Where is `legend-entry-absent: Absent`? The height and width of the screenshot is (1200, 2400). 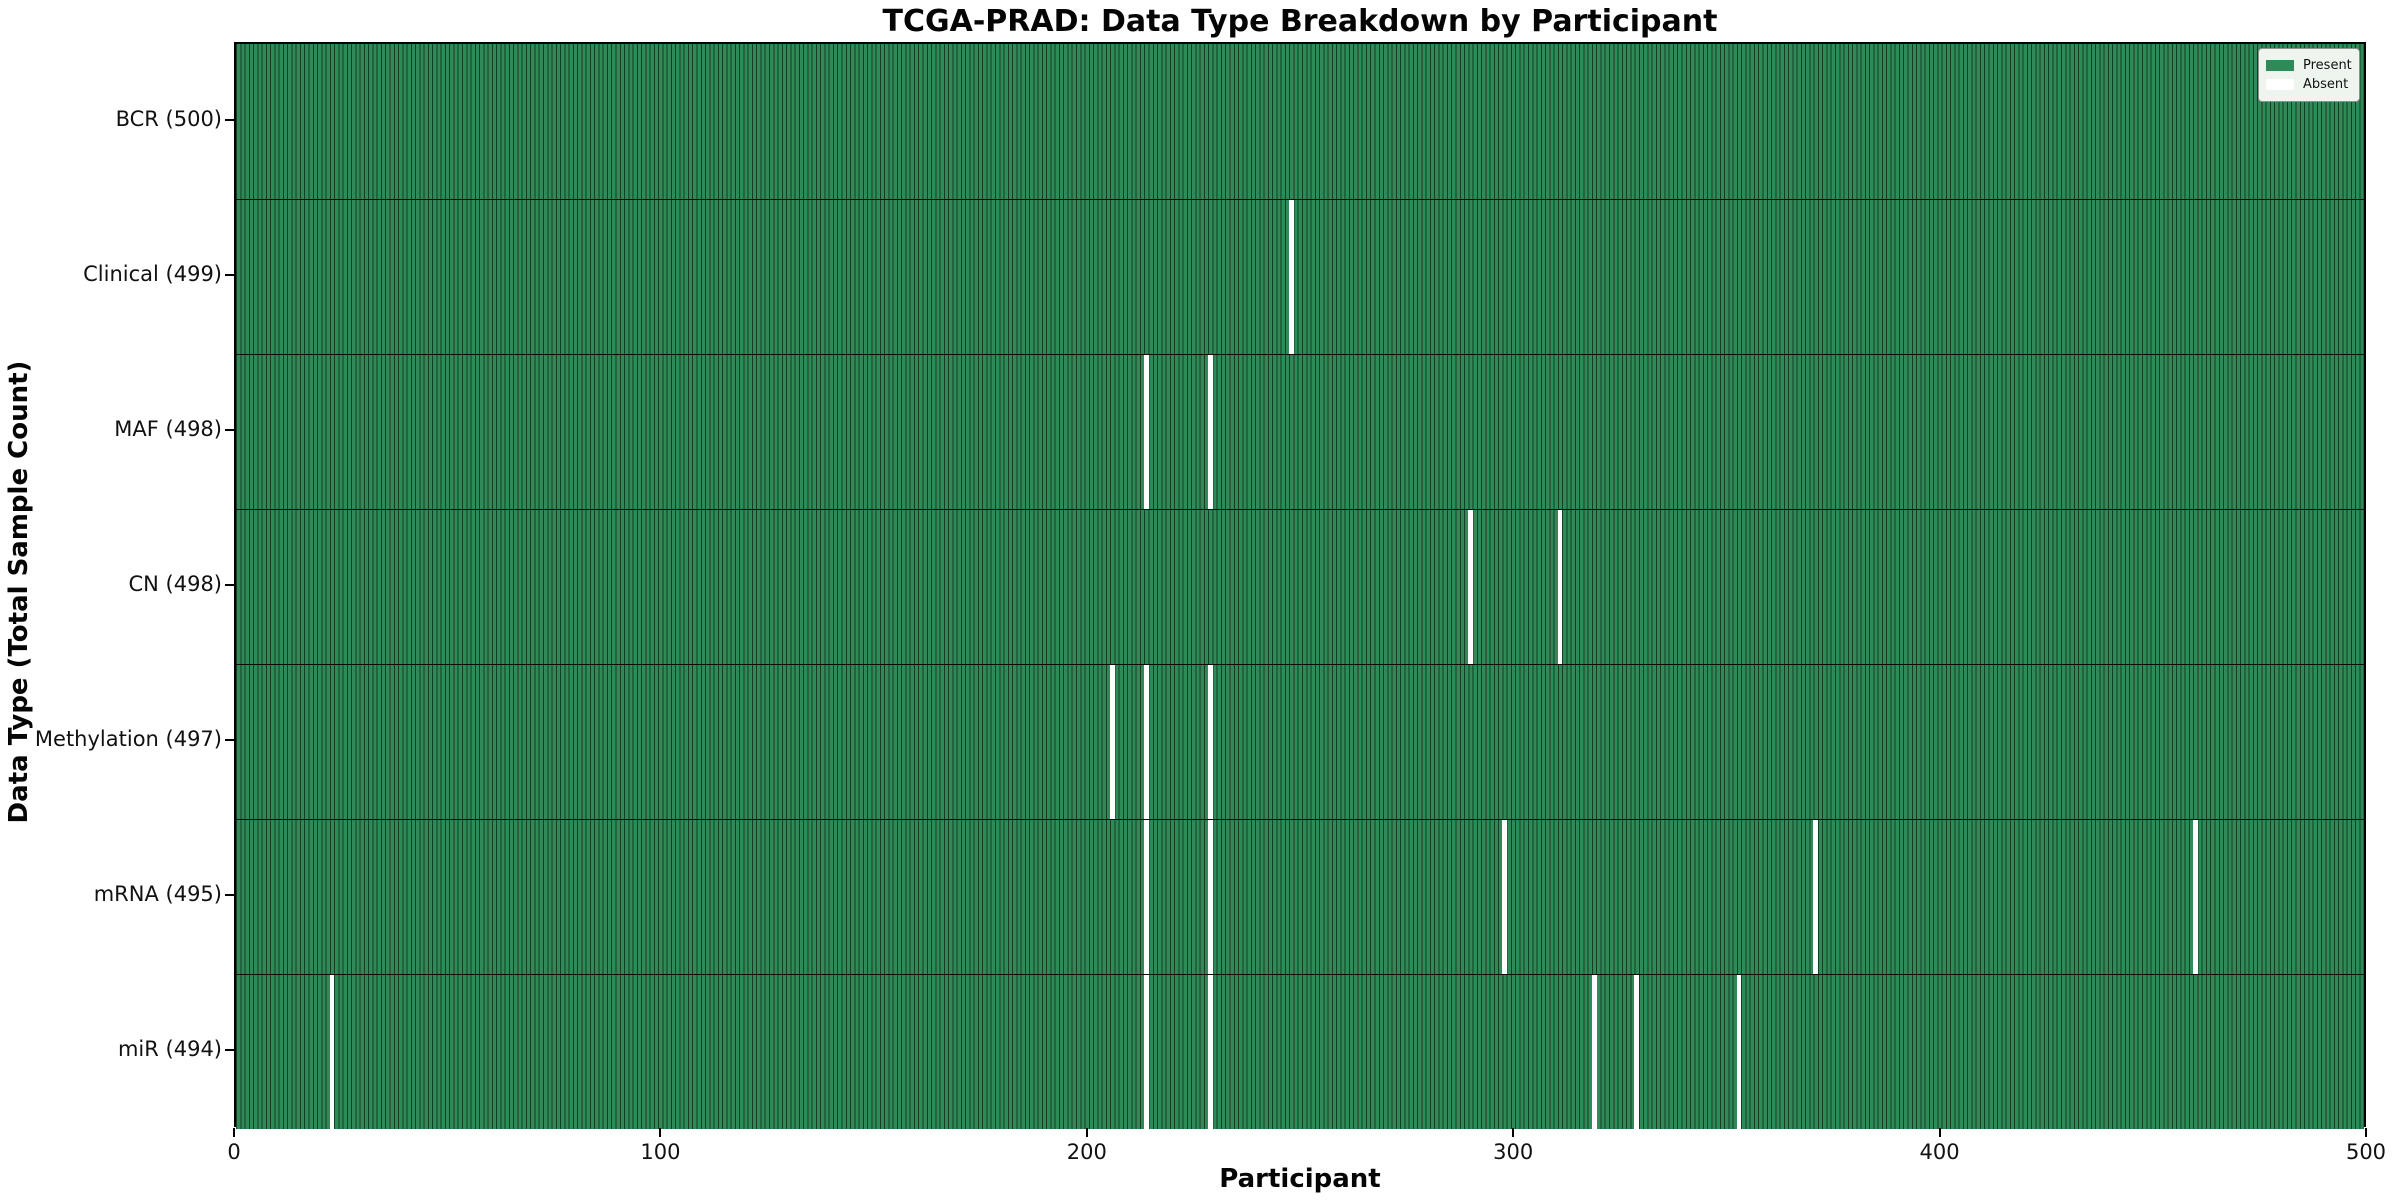 legend-entry-absent: Absent is located at coordinates (2308, 84).